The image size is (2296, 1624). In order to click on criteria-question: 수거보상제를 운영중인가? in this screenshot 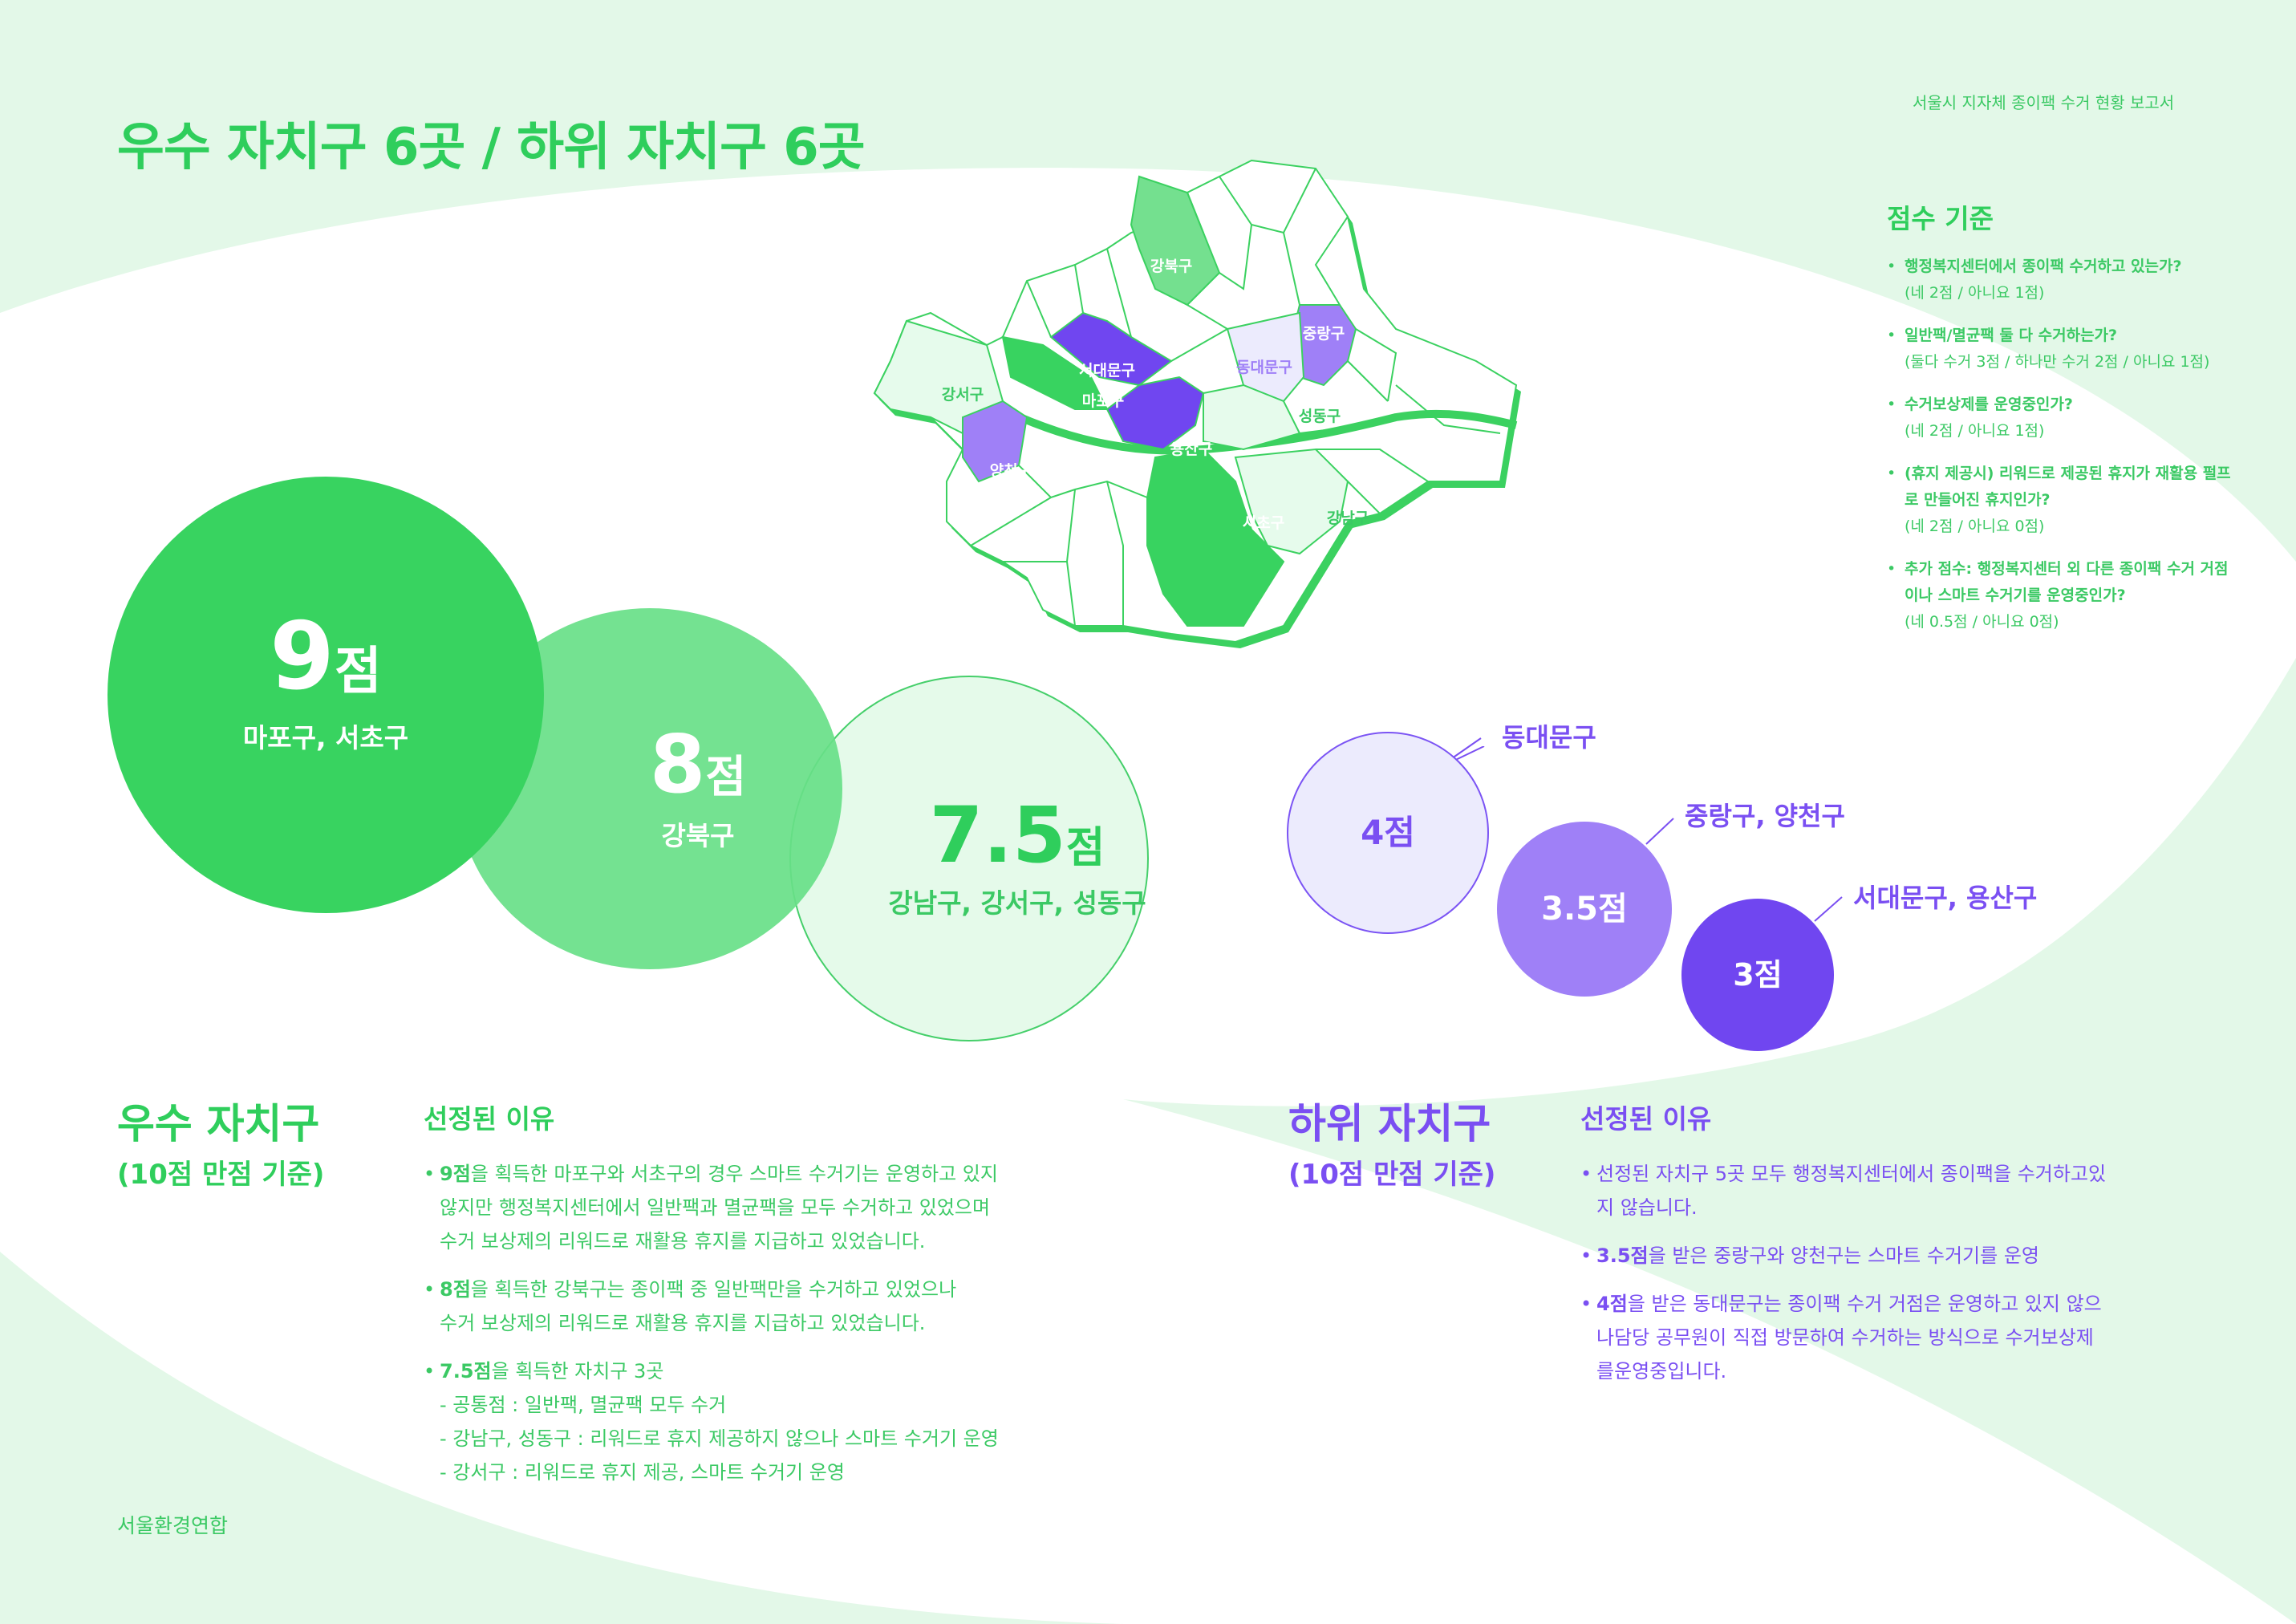, I will do `click(1989, 404)`.